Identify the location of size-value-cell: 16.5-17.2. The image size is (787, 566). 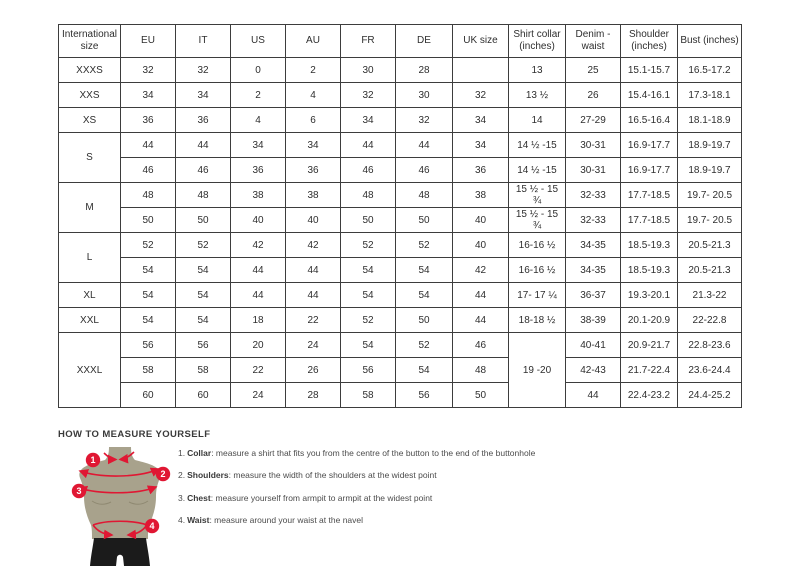
(709, 70).